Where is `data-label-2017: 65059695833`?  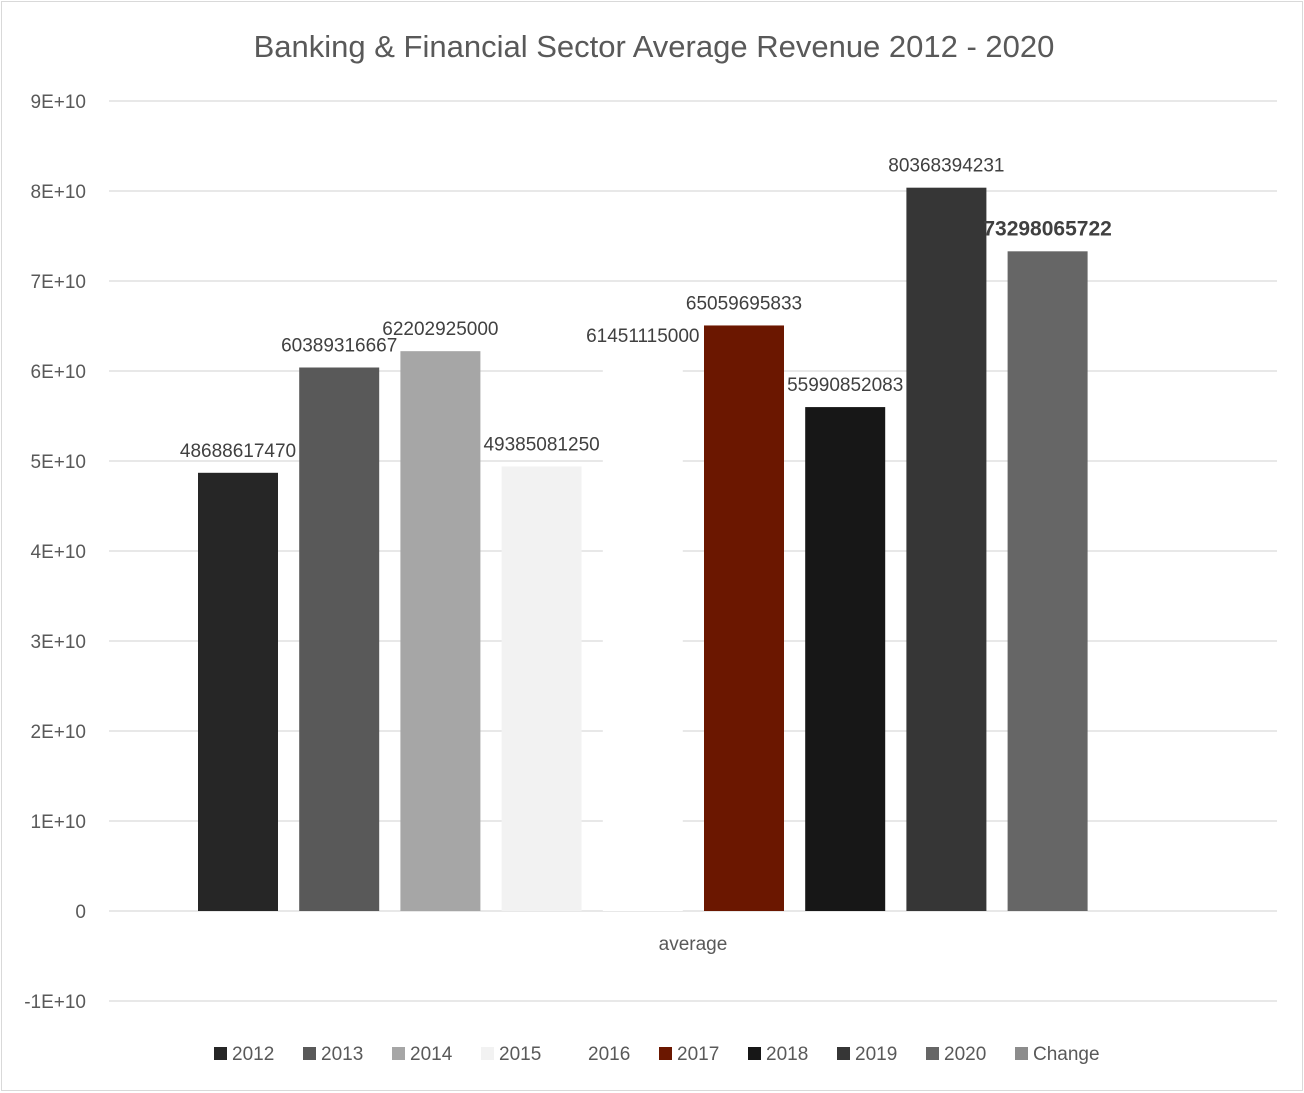
data-label-2017: 65059695833 is located at coordinates (744, 303).